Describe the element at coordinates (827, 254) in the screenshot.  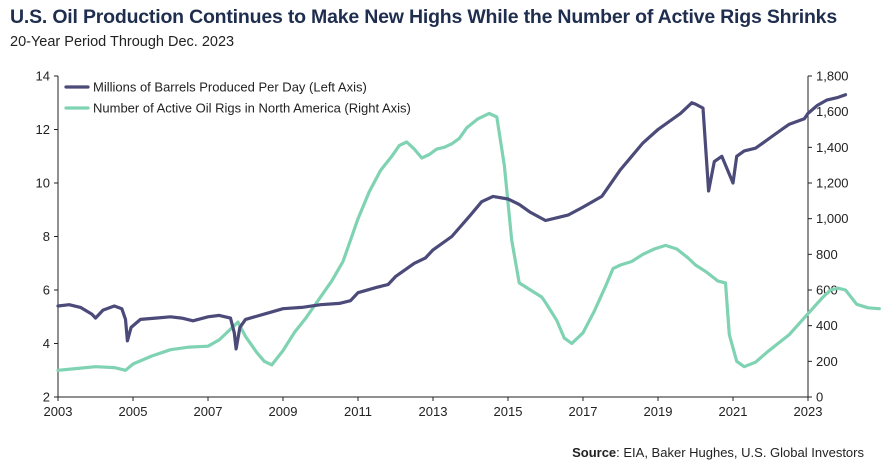
I see `y-right-tick-label: 800` at that location.